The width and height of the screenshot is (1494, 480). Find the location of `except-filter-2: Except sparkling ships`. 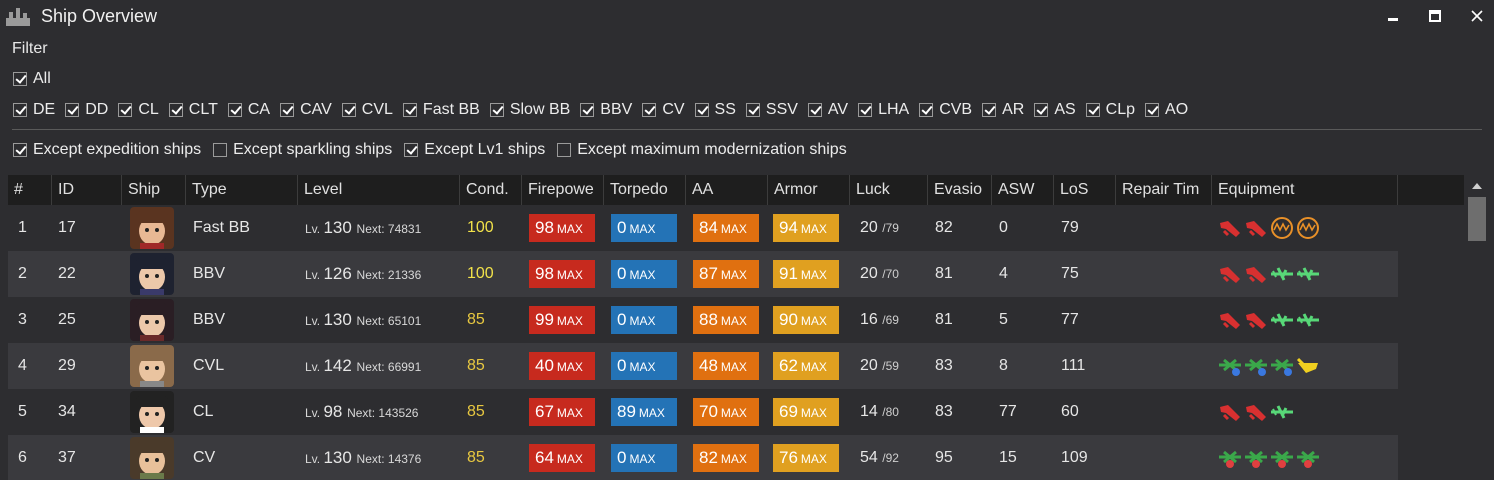

except-filter-2: Except sparkling ships is located at coordinates (302, 150).